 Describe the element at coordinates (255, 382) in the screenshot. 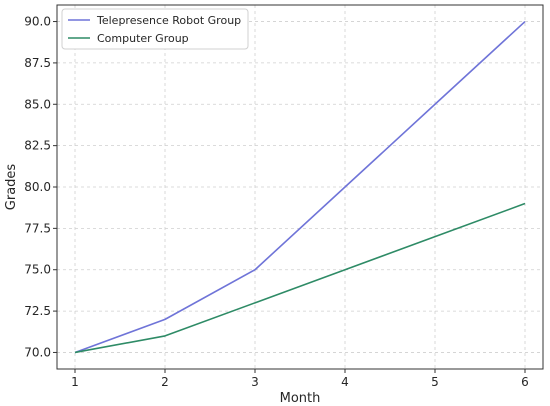

I see `x-tick-label: 3` at that location.